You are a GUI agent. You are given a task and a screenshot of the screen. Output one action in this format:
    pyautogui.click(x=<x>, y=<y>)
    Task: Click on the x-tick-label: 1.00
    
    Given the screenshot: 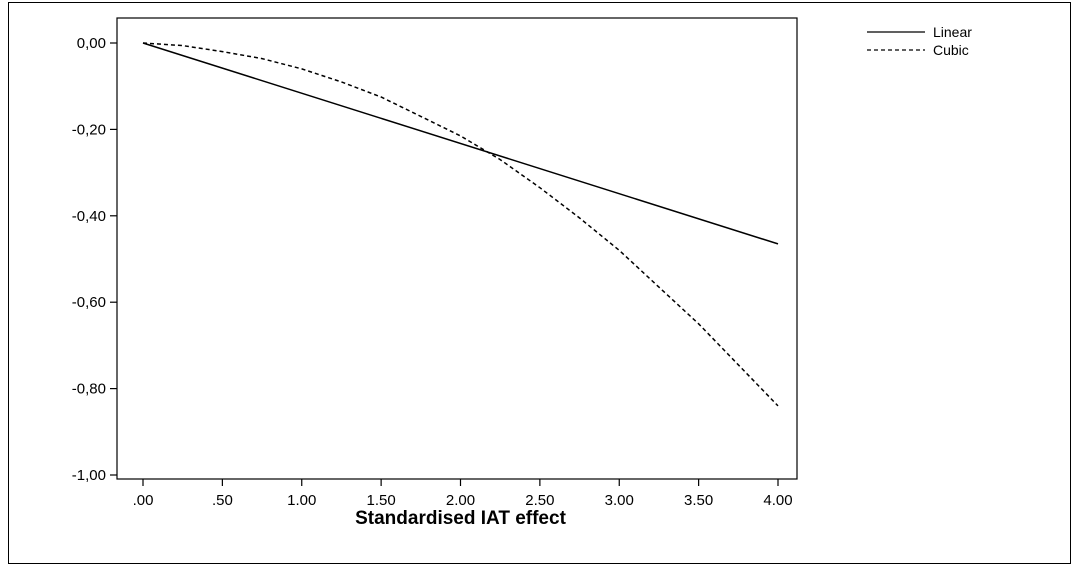 What is the action you would take?
    pyautogui.click(x=301, y=500)
    